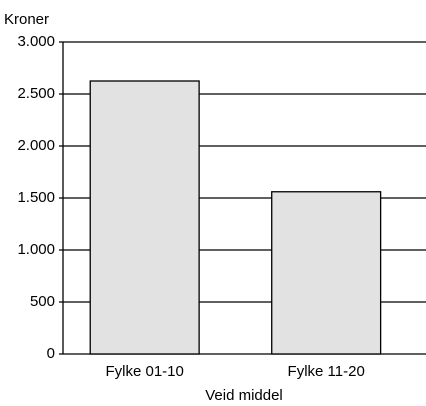  I want to click on x-tick-label: Fylke 01-10, so click(144, 371).